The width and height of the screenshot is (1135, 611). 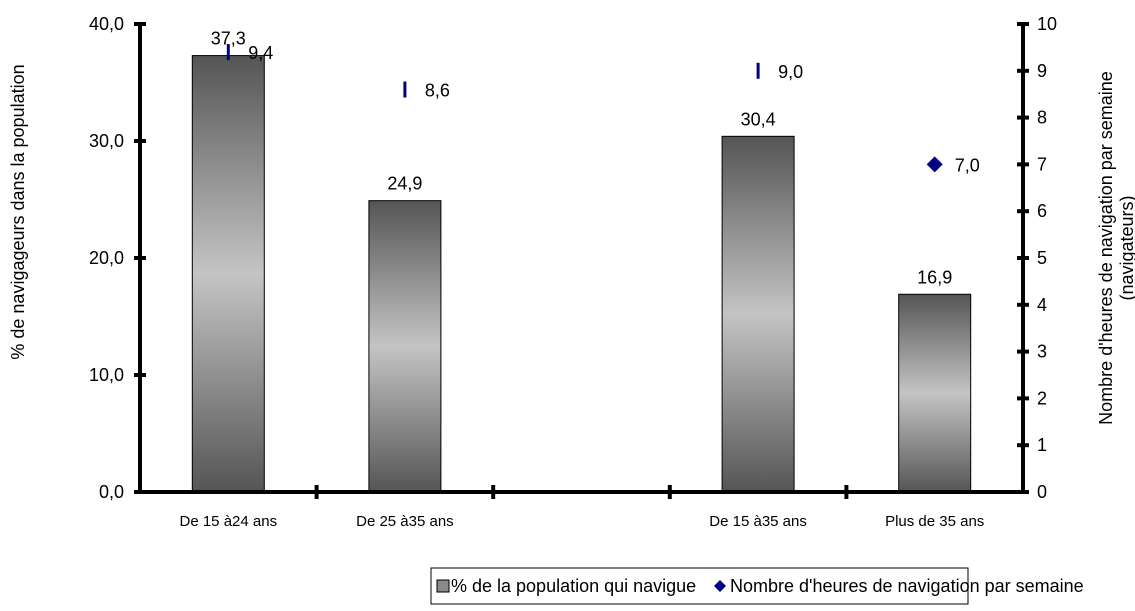 What do you see at coordinates (967, 165) in the screenshot?
I see `marker-data-label: 7,0` at bounding box center [967, 165].